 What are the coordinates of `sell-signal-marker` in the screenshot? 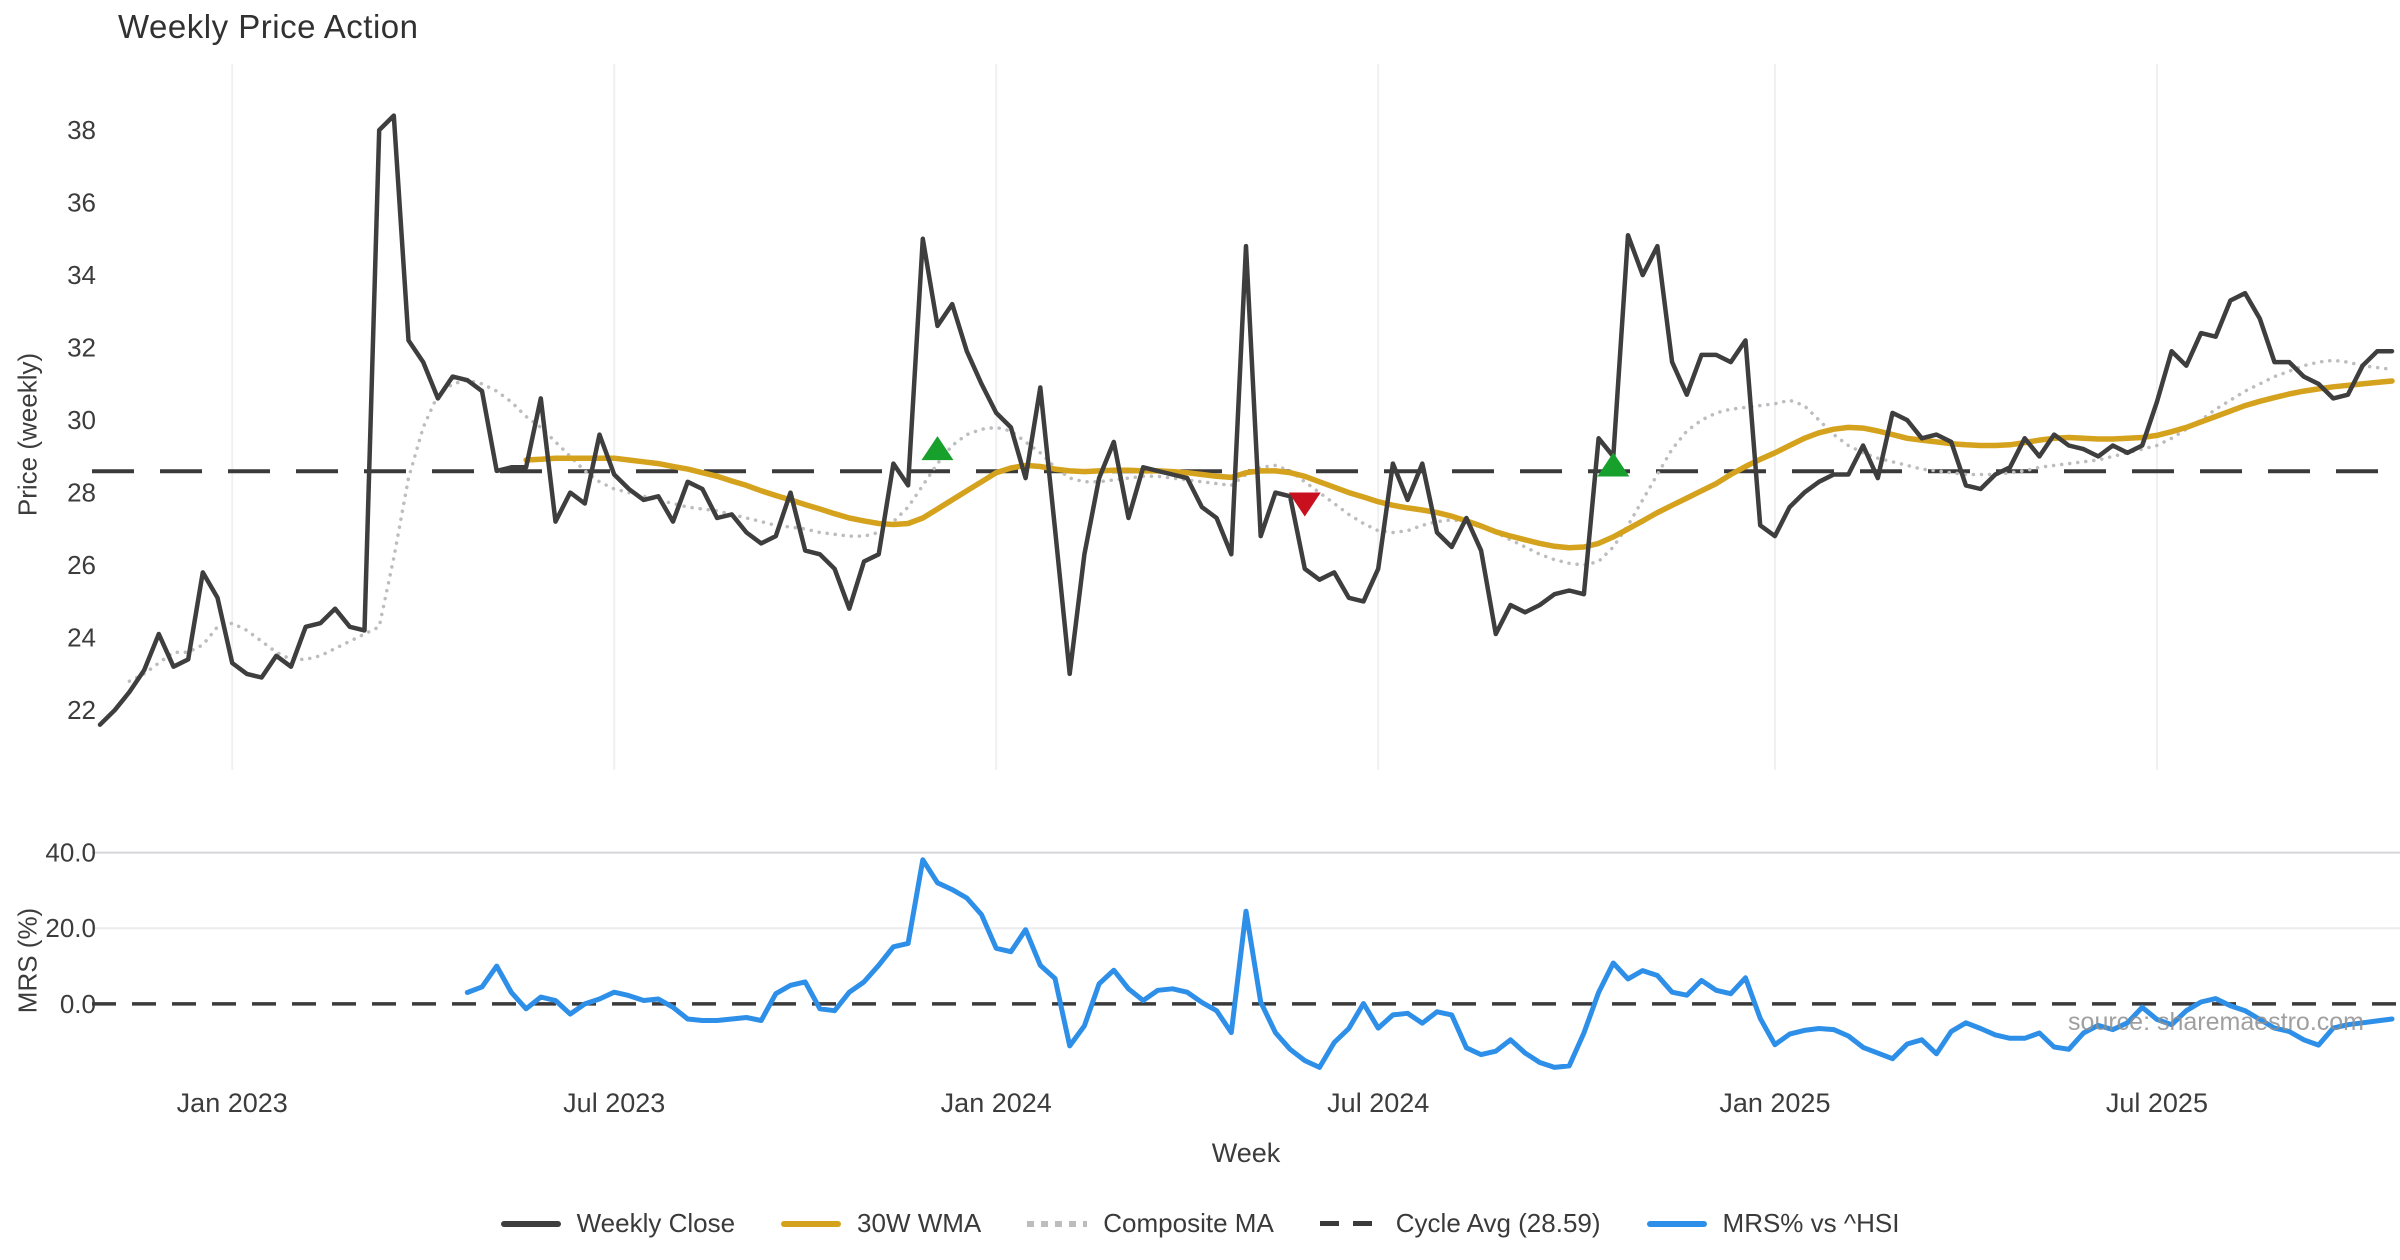 It's located at (1304, 504).